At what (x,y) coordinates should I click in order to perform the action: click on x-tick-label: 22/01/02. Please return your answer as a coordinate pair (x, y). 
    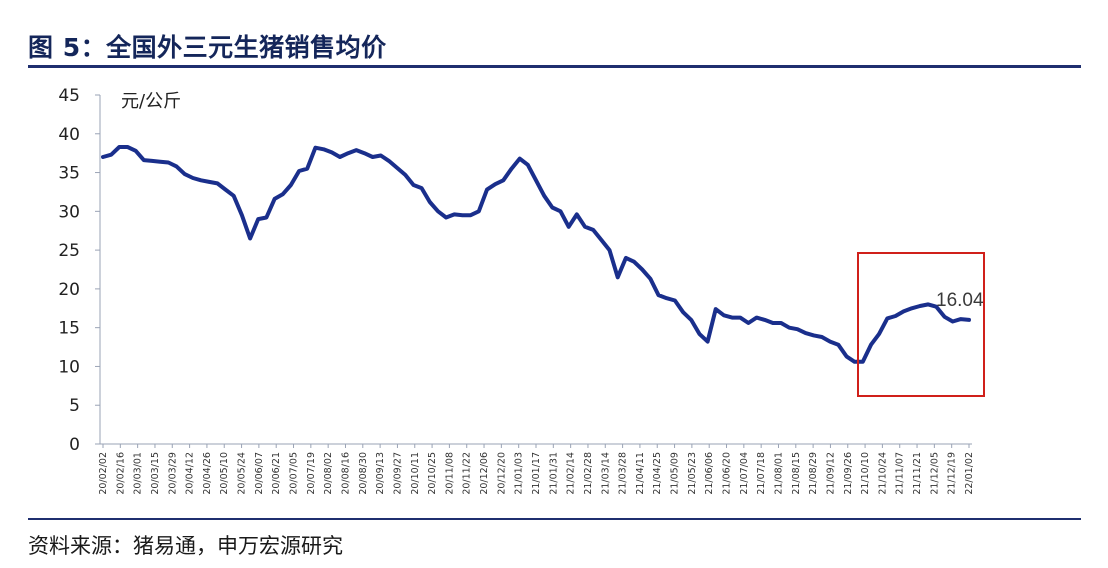
    Looking at the image, I should click on (969, 473).